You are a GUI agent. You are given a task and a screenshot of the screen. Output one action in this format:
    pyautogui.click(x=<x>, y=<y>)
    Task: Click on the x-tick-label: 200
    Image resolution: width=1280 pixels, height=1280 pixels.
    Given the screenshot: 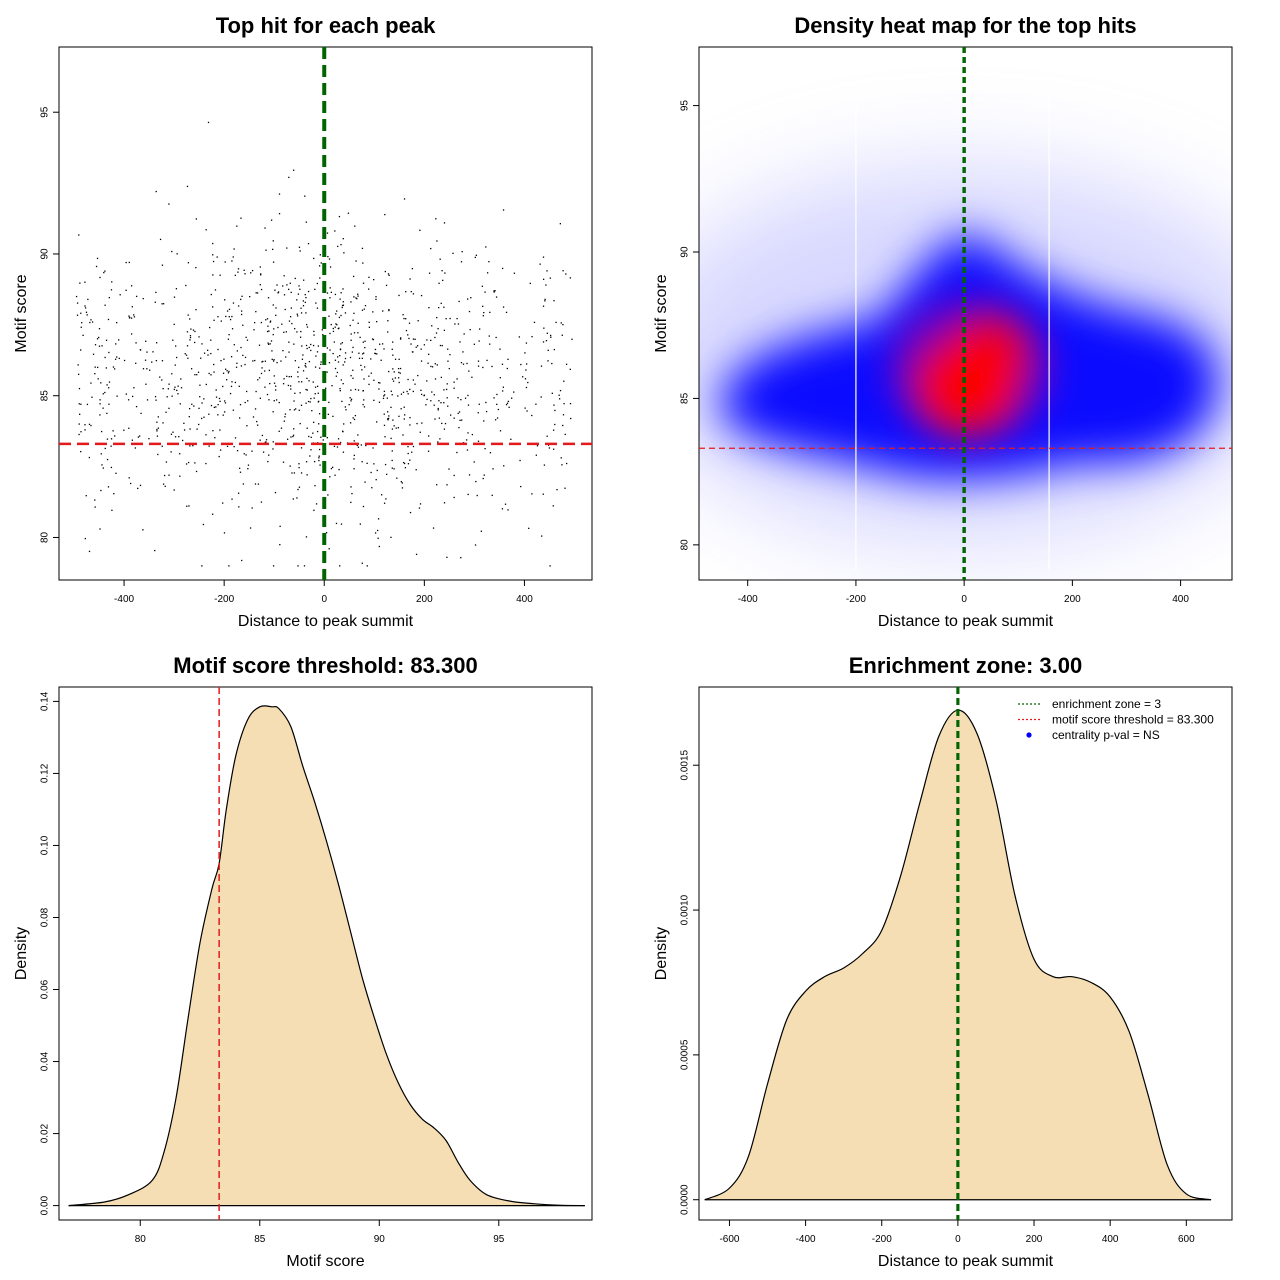 What is the action you would take?
    pyautogui.click(x=1034, y=1239)
    